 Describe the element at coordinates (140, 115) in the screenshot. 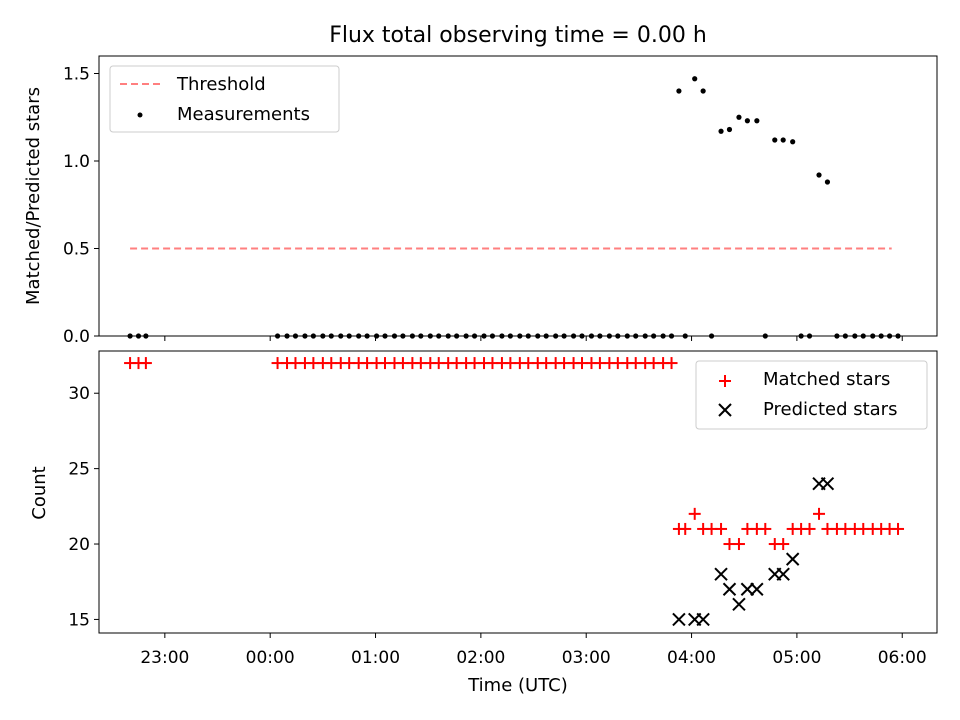

I see `legend-measurements-marker` at that location.